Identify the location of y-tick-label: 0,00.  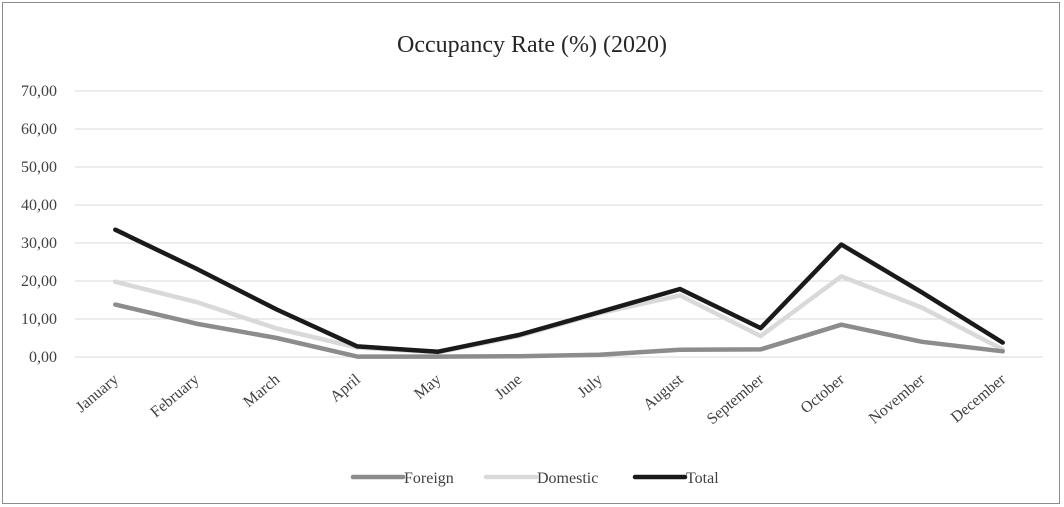
(43, 357).